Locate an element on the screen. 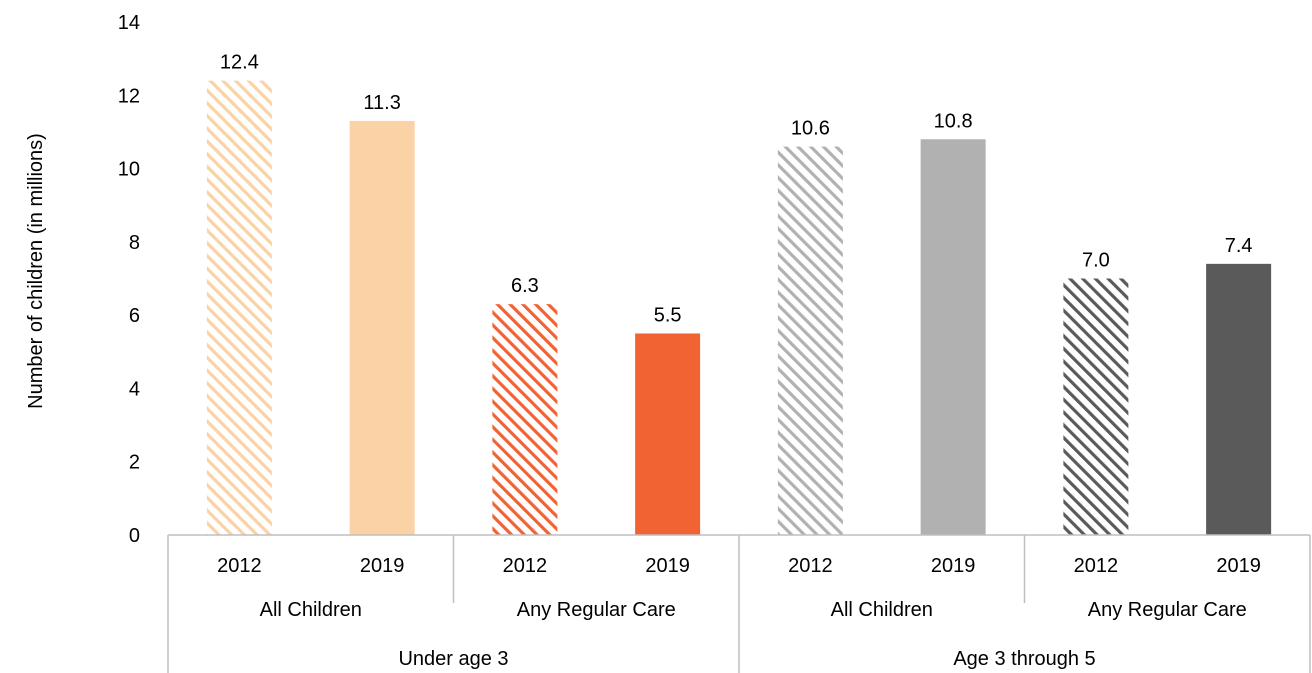 This screenshot has height=673, width=1312. y-axis-label: Number of children (in millions) is located at coordinates (36, 271).